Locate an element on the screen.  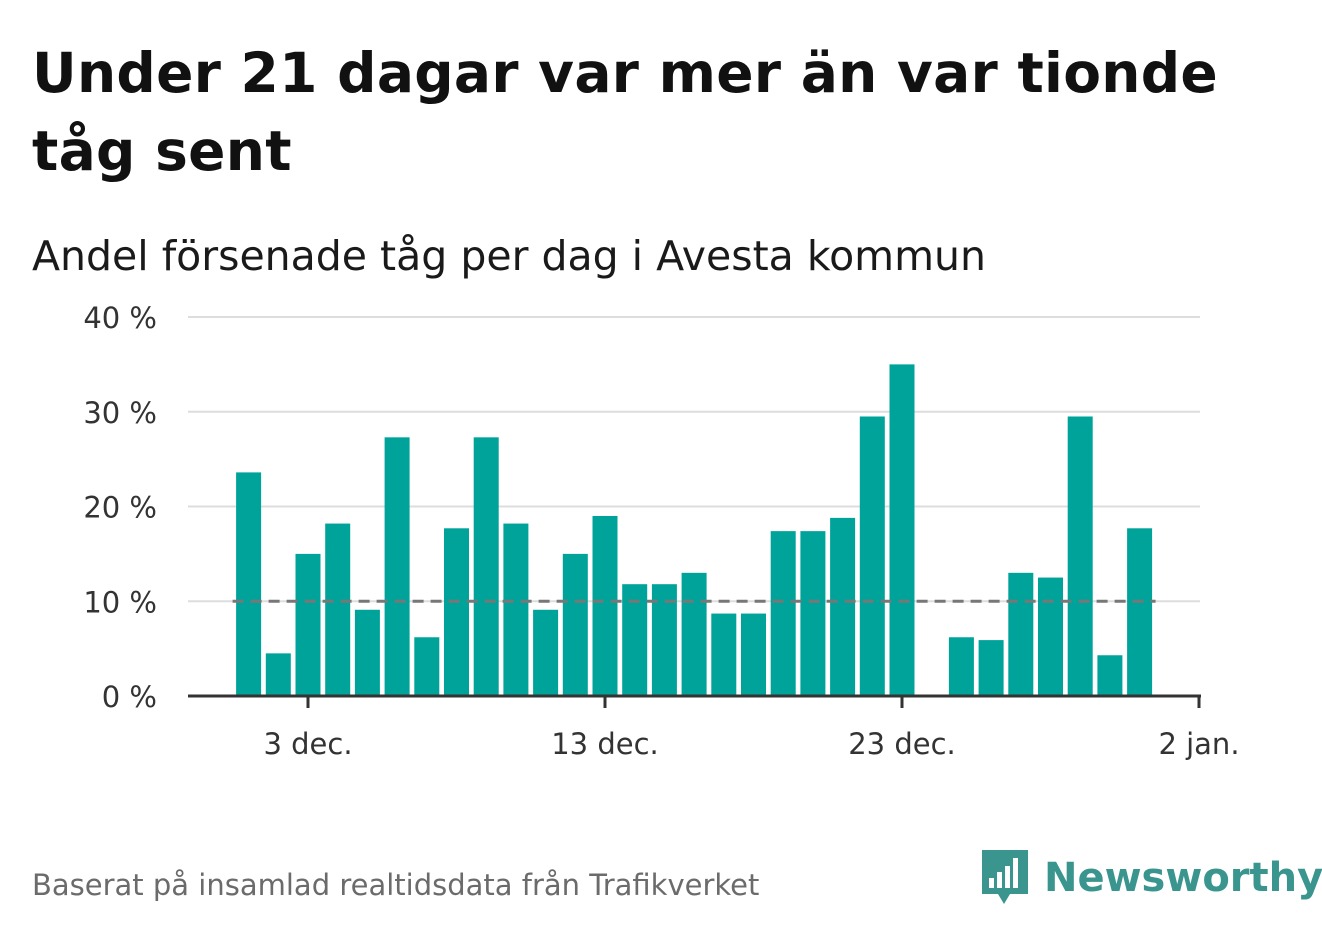
newsworthy-logo: Newsworthy is located at coordinates (1151, 878).